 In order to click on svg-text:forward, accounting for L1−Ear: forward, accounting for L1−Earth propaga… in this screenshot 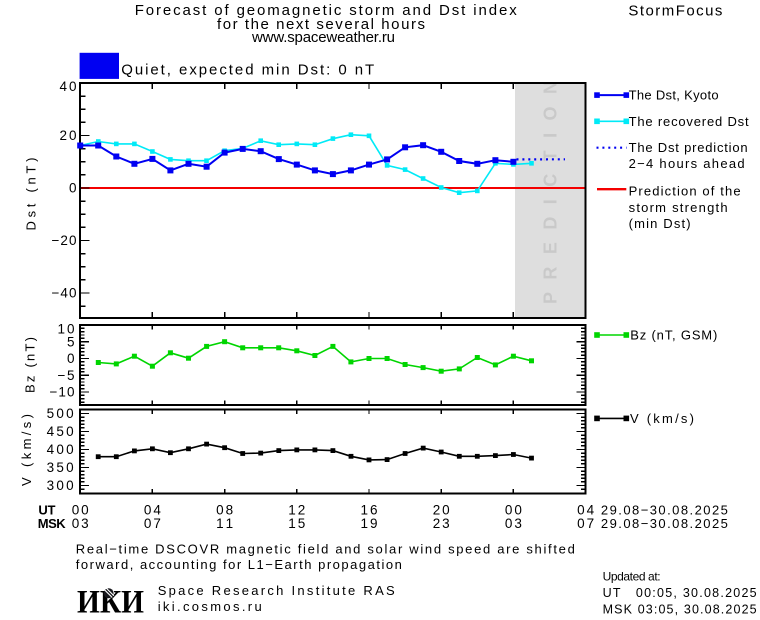, I will do `click(239, 564)`.